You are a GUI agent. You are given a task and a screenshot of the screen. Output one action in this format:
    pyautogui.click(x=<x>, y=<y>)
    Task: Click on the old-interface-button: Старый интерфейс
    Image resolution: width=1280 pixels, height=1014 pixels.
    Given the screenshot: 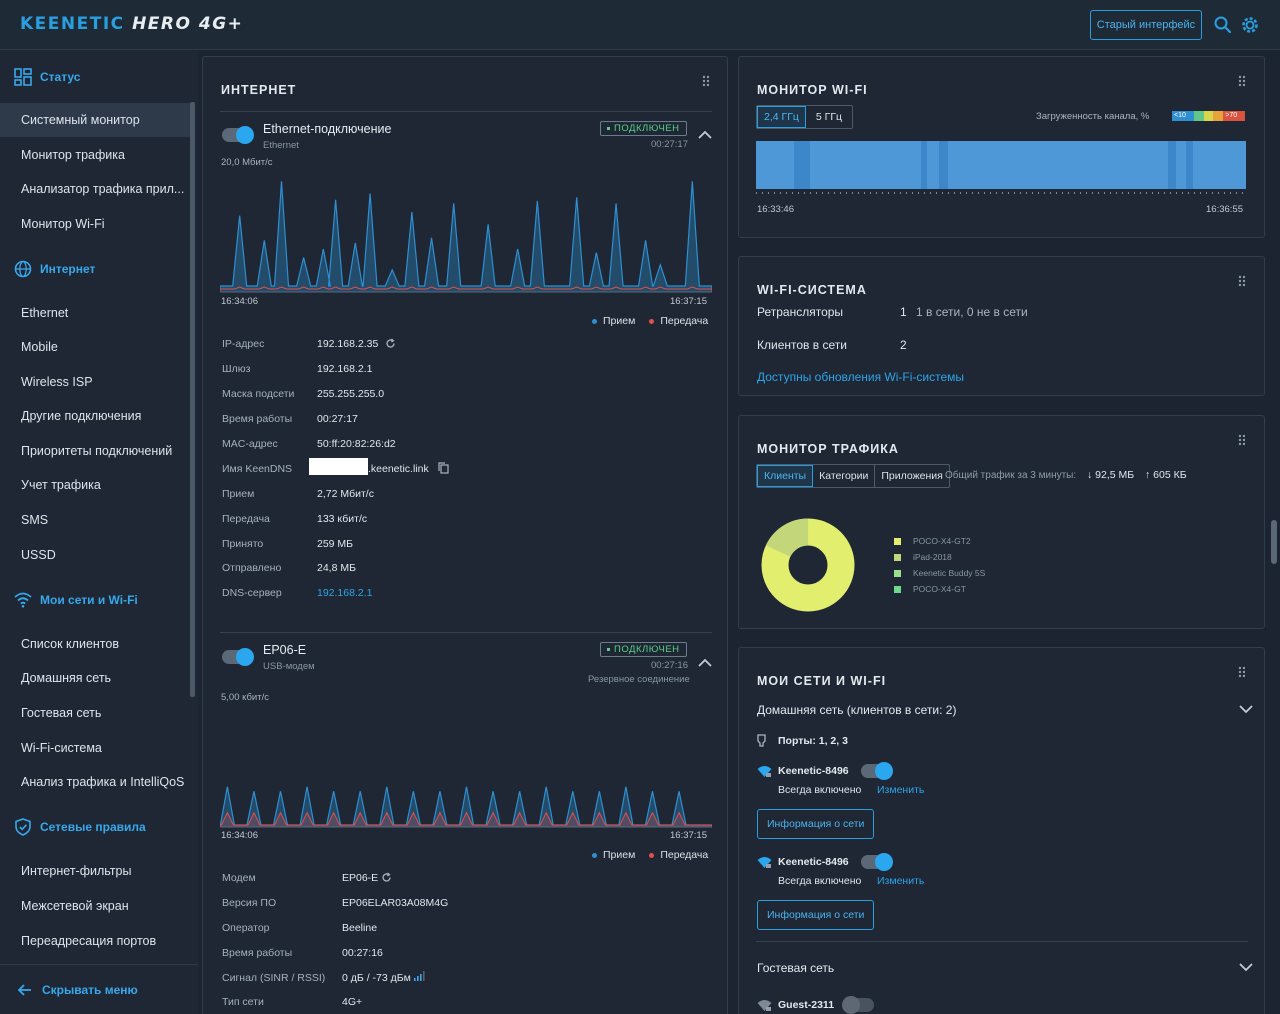 What is the action you would take?
    pyautogui.click(x=1146, y=25)
    